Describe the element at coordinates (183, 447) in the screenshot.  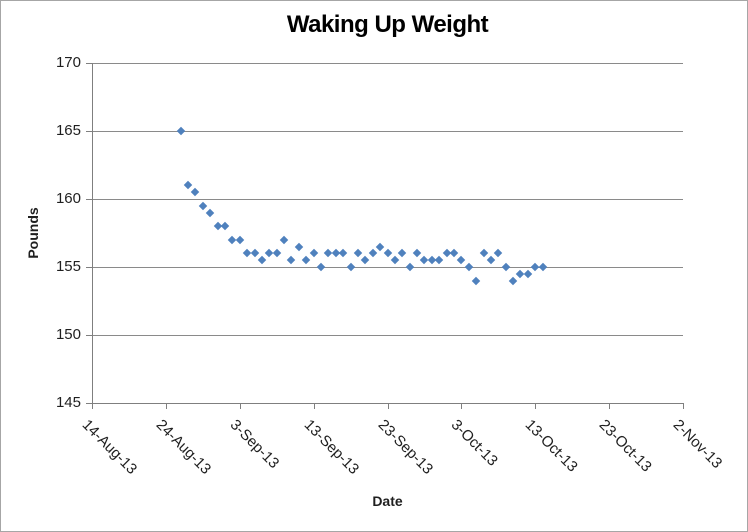
I see `x-tick-label: 24-Aug-13` at that location.